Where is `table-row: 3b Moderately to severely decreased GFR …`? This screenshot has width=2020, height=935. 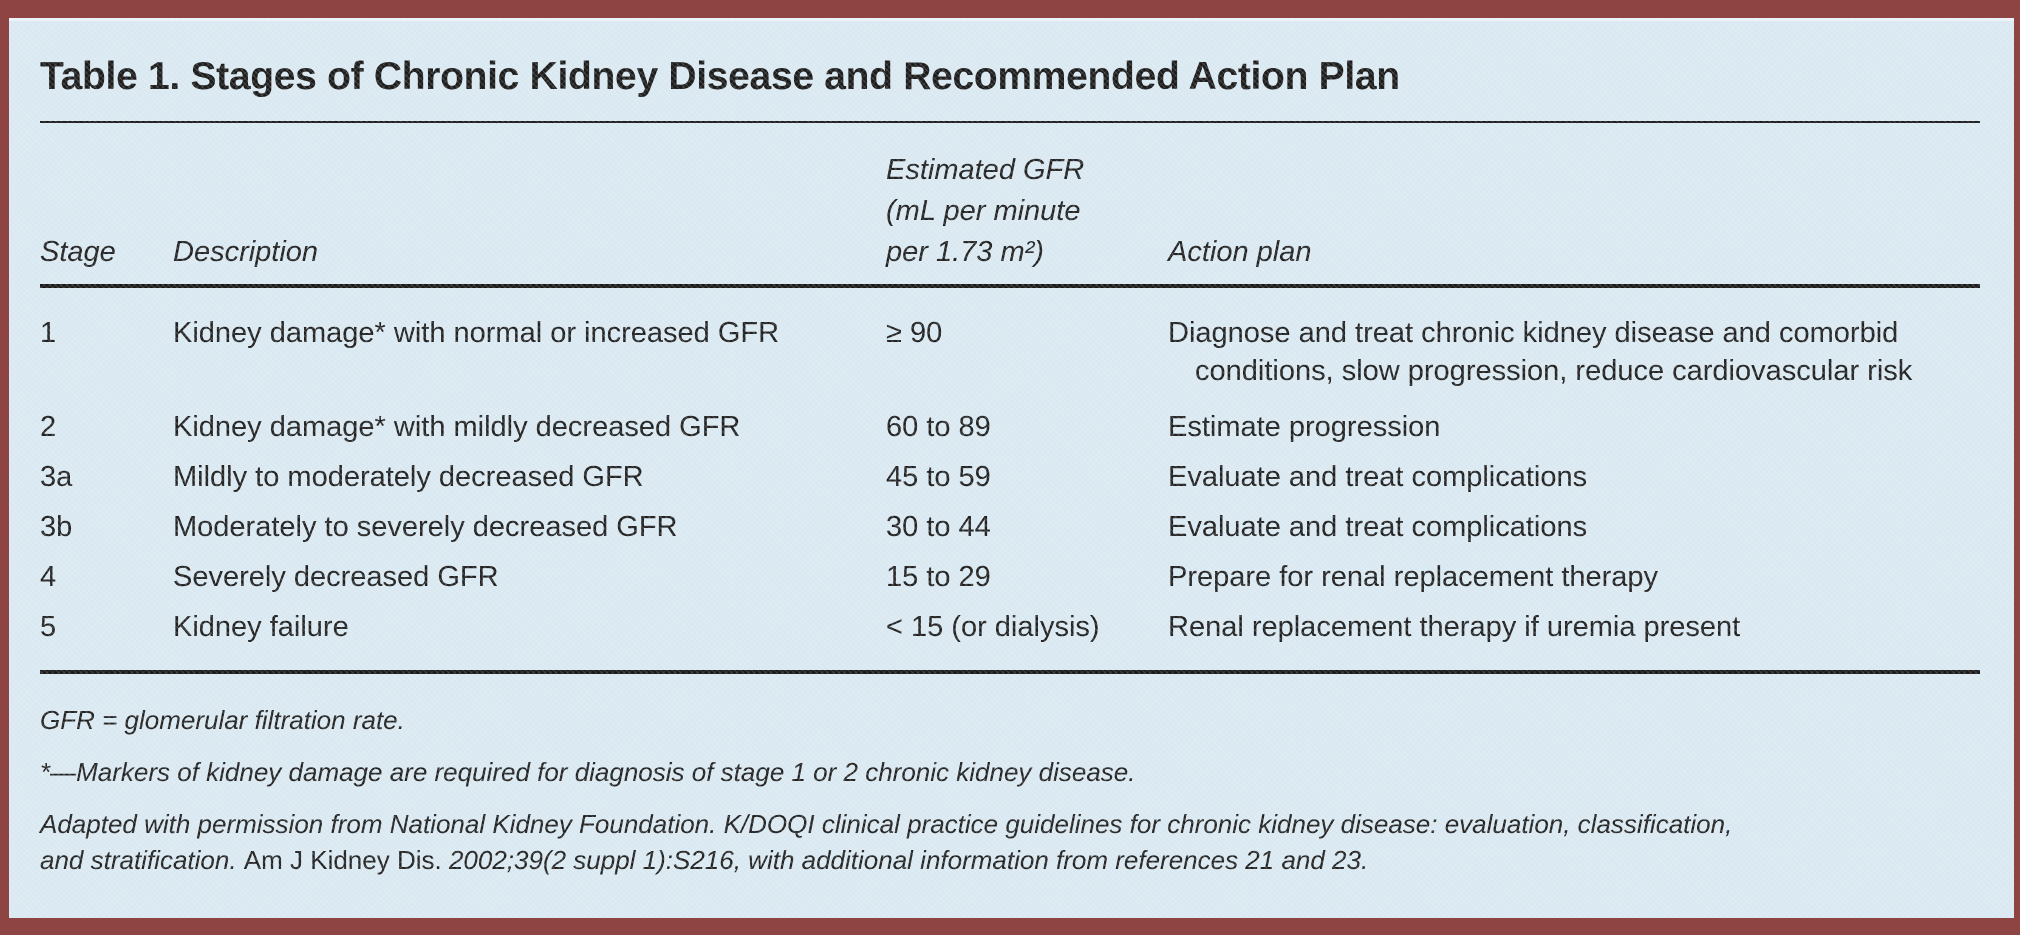 table-row: 3b Moderately to severely decreased GFR … is located at coordinates (1010, 527).